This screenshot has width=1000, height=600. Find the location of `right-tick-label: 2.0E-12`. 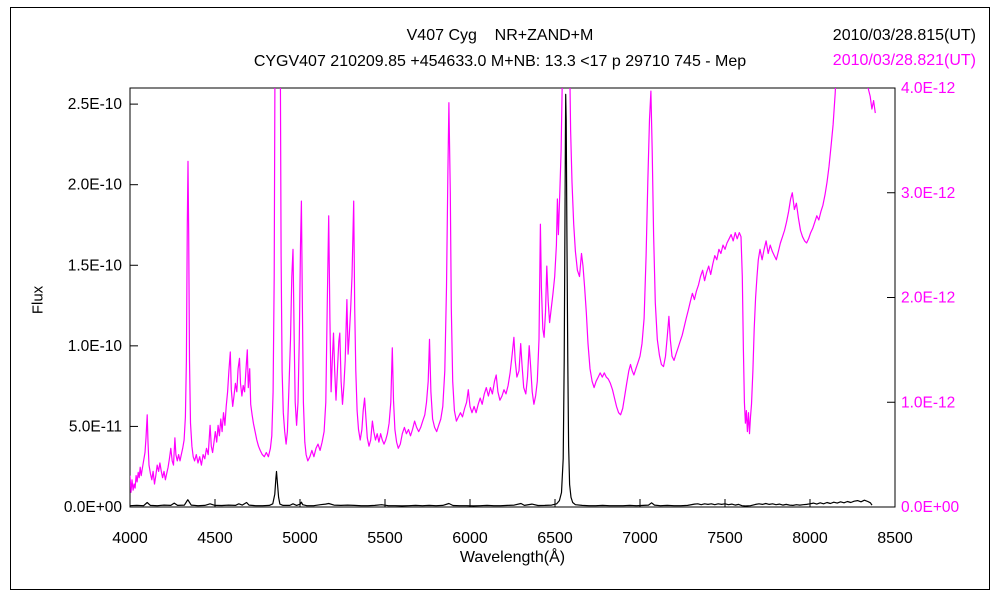

right-tick-label: 2.0E-12 is located at coordinates (928, 298).